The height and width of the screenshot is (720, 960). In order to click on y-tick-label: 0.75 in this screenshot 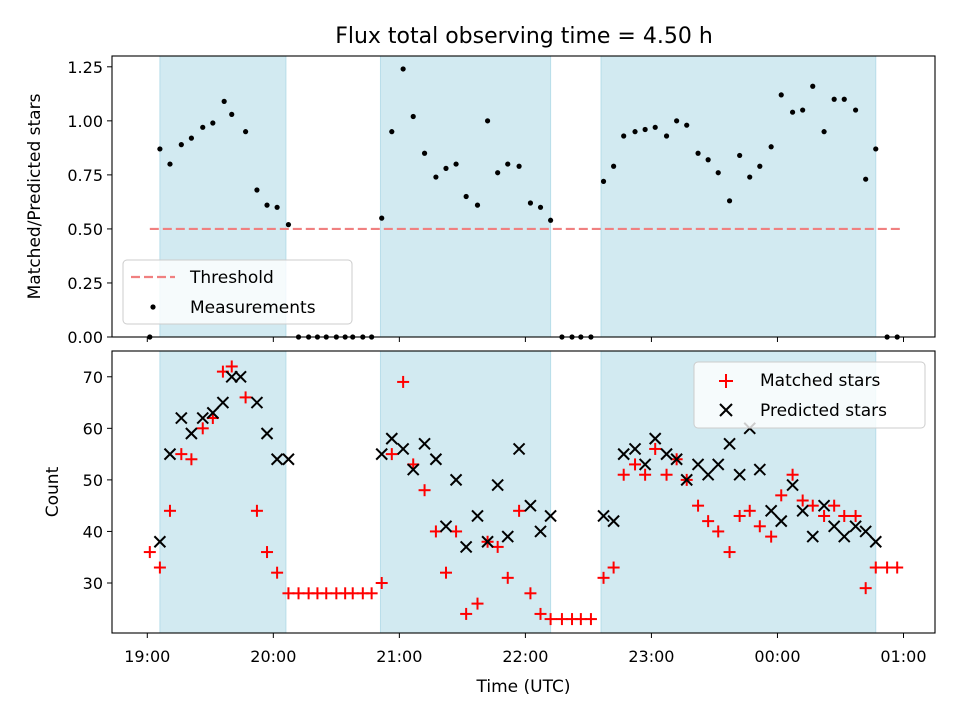, I will do `click(85, 175)`.